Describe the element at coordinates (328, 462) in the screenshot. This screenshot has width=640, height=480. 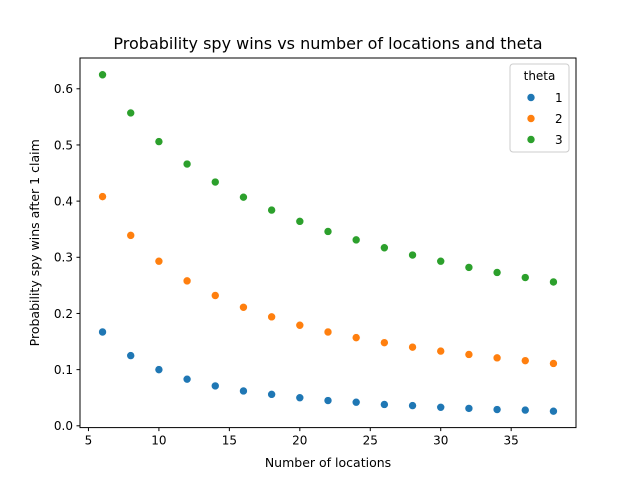
I see `x-axis-label: Number of locations` at that location.